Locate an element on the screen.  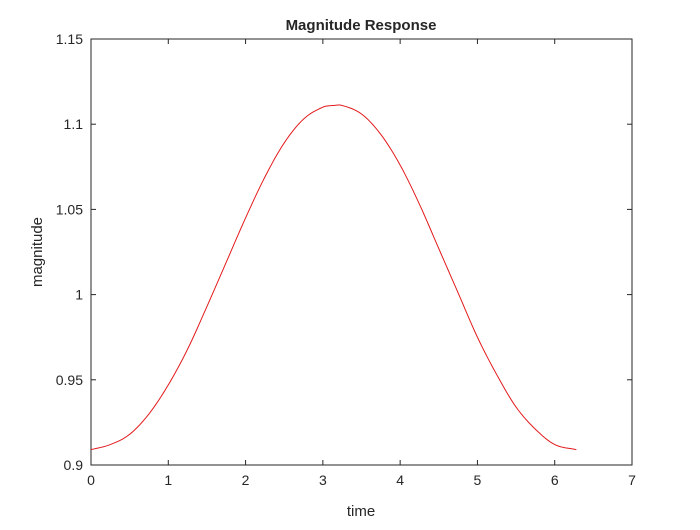
x-tick-label: 0 is located at coordinates (91, 480).